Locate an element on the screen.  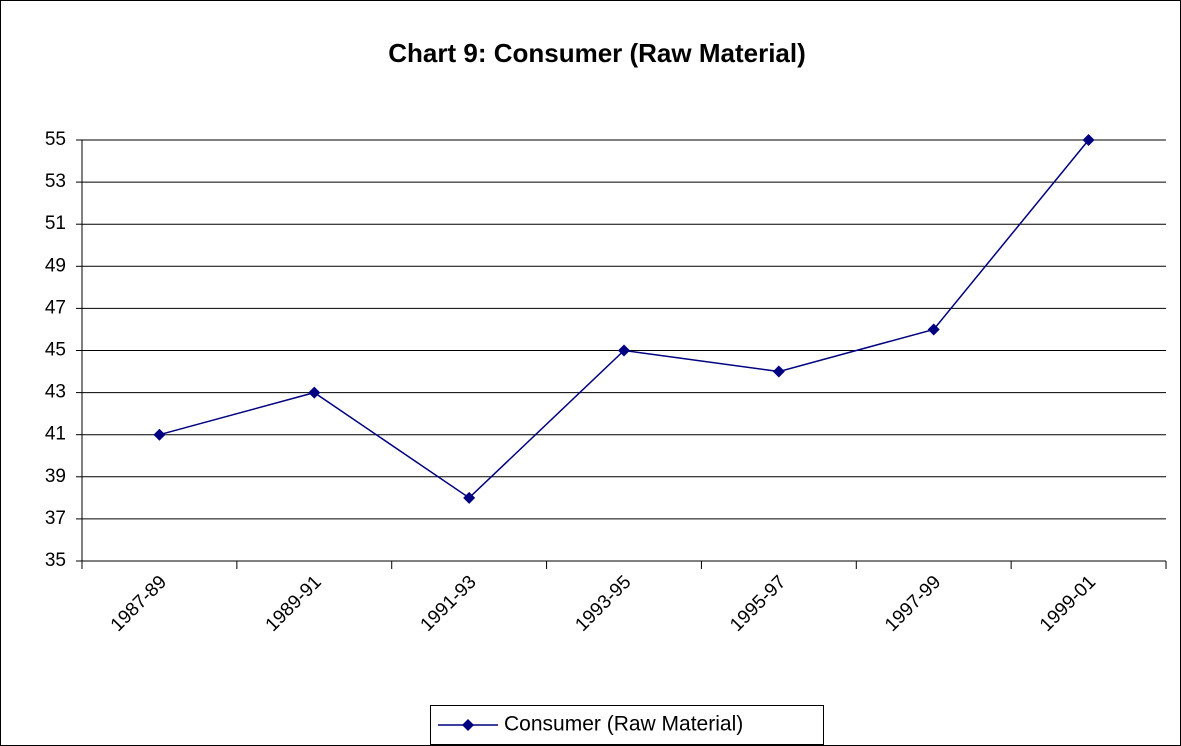
y-tick-label: 41 is located at coordinates (55, 434).